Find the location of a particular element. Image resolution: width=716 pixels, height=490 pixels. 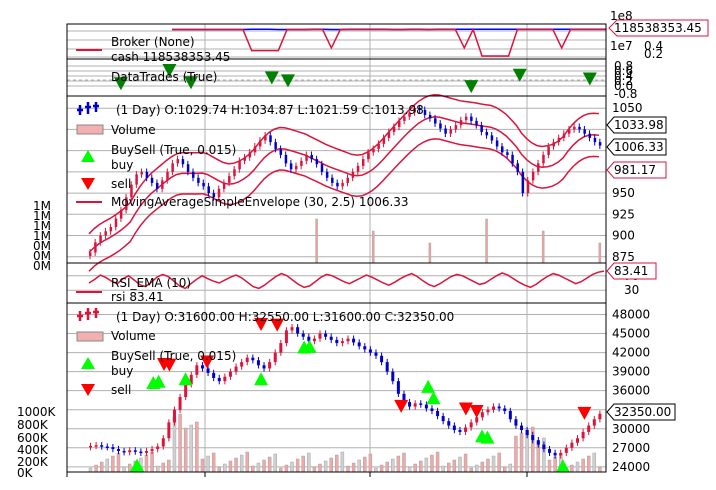

price1-value-label-2: 981.17 is located at coordinates (635, 170).